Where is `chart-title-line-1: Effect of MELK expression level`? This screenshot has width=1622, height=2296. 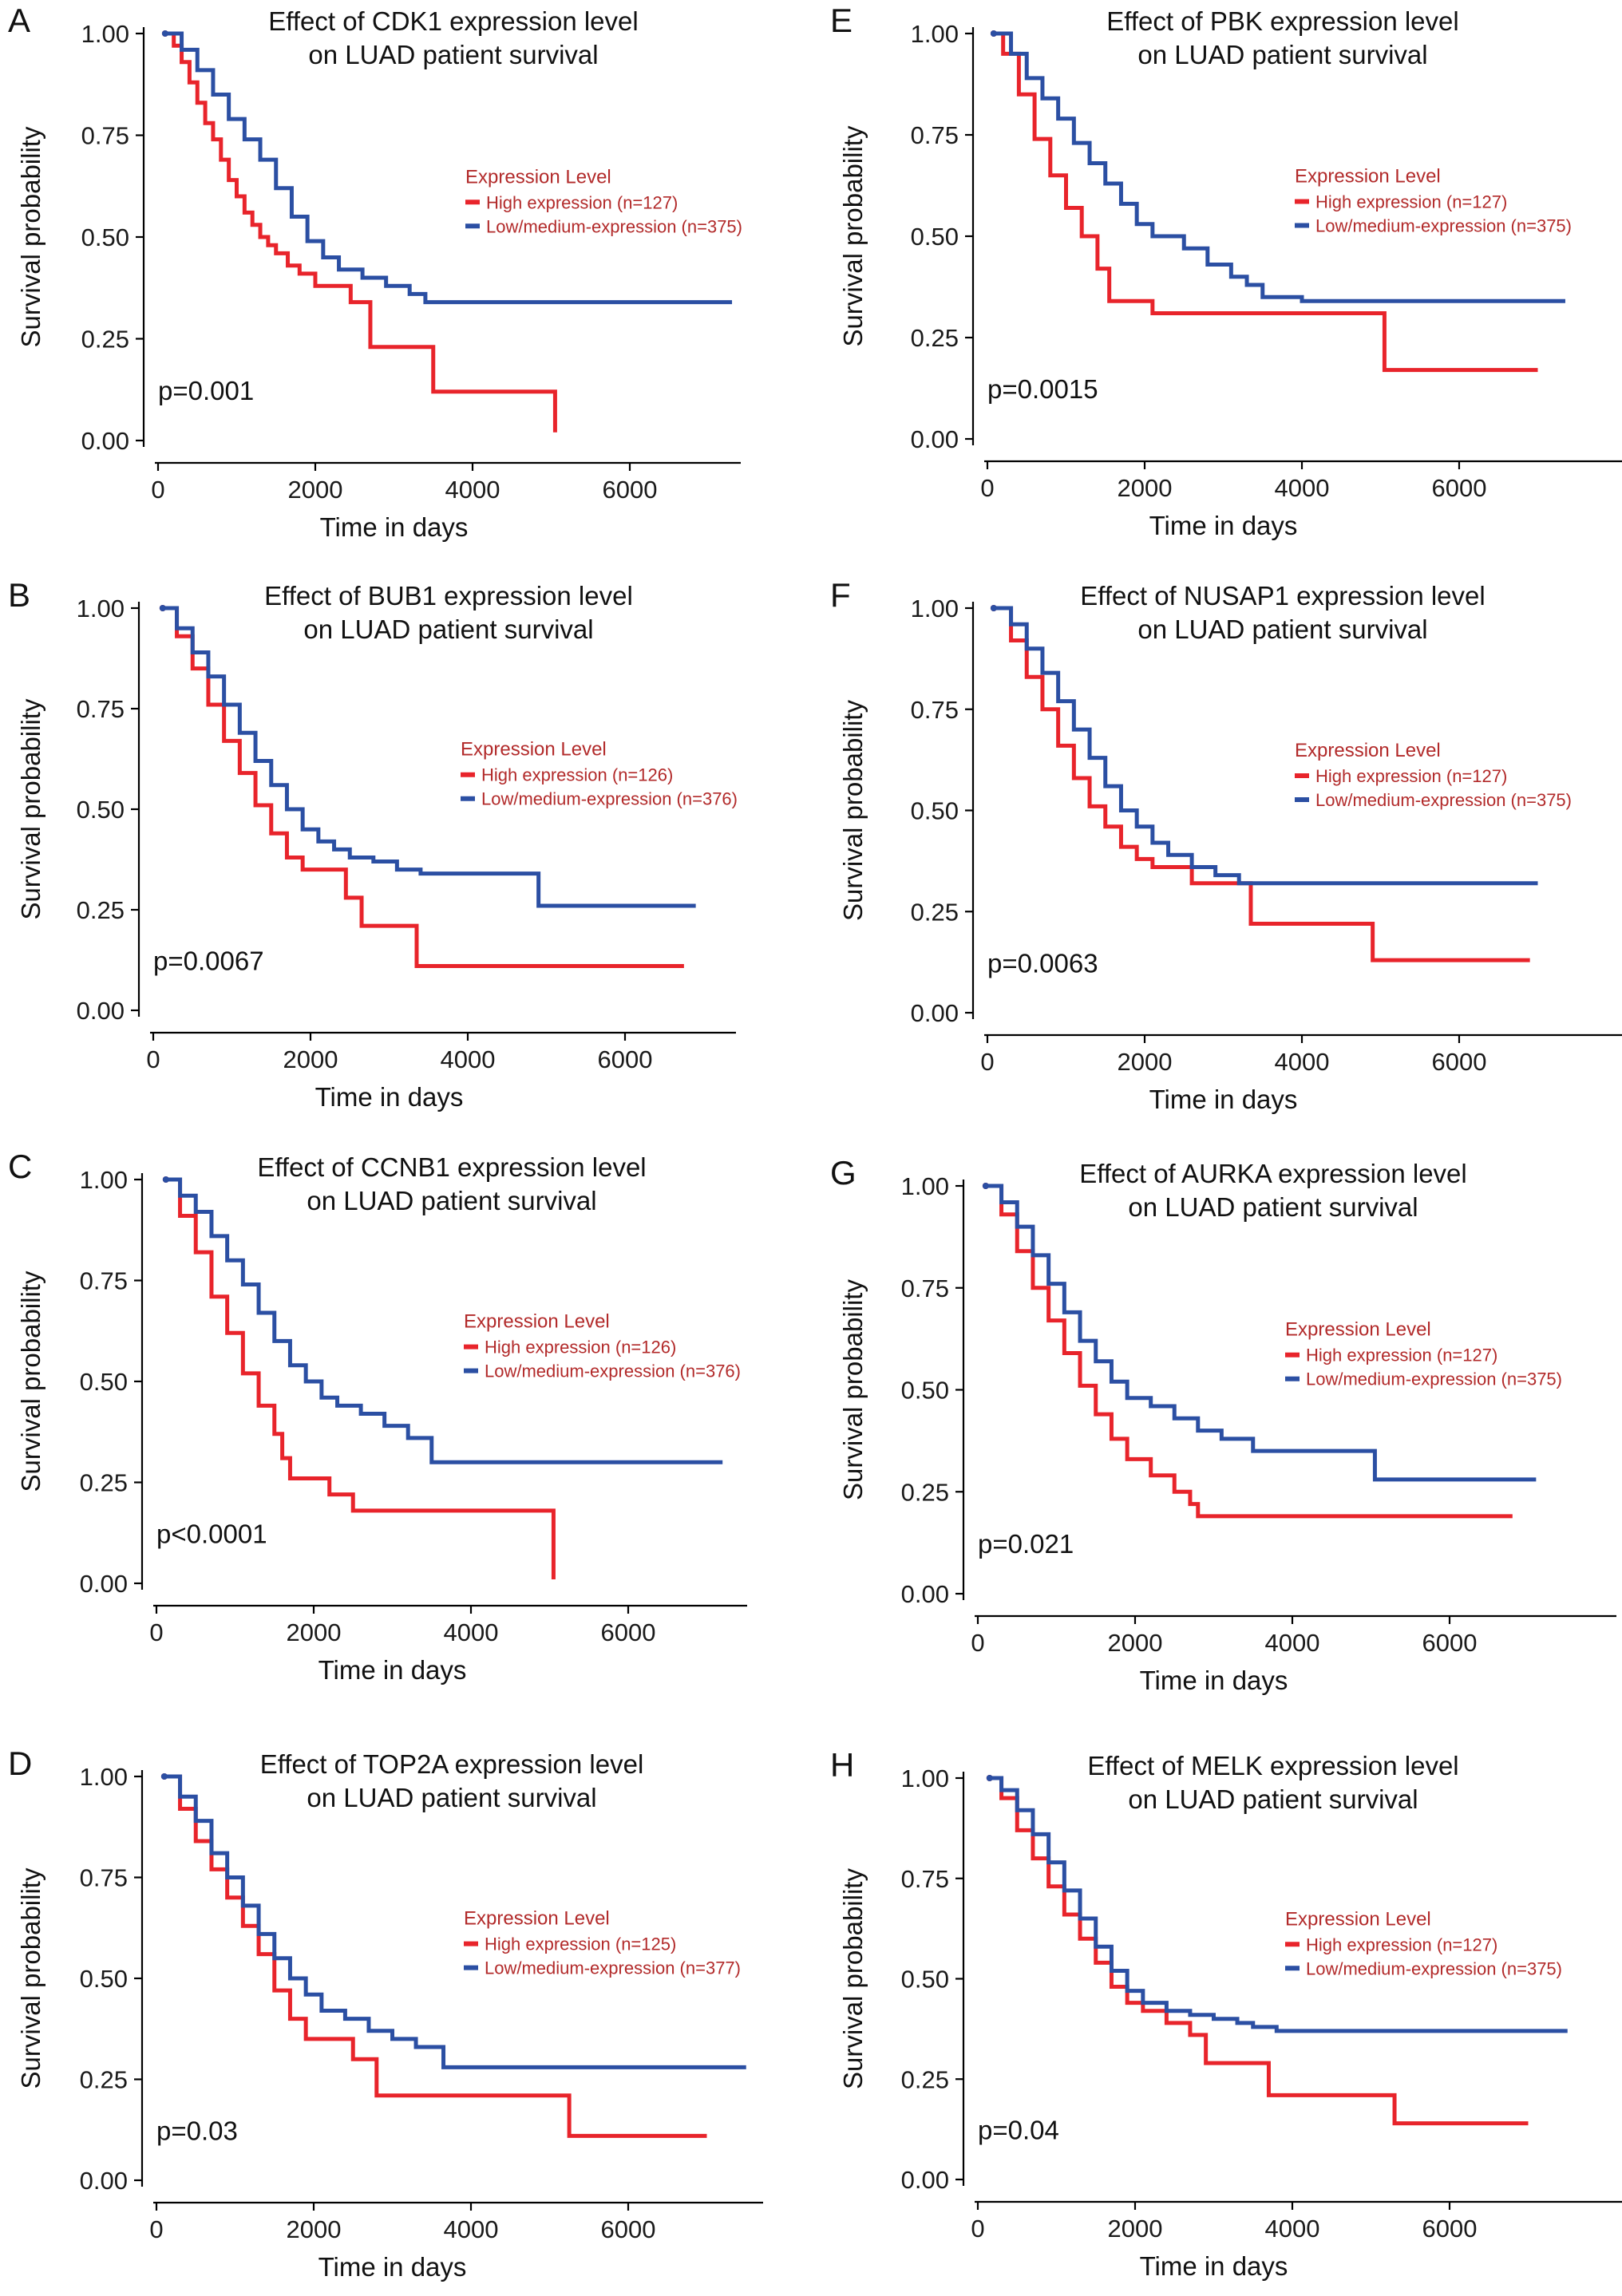
chart-title-line-1: Effect of MELK expression level is located at coordinates (1272, 1765).